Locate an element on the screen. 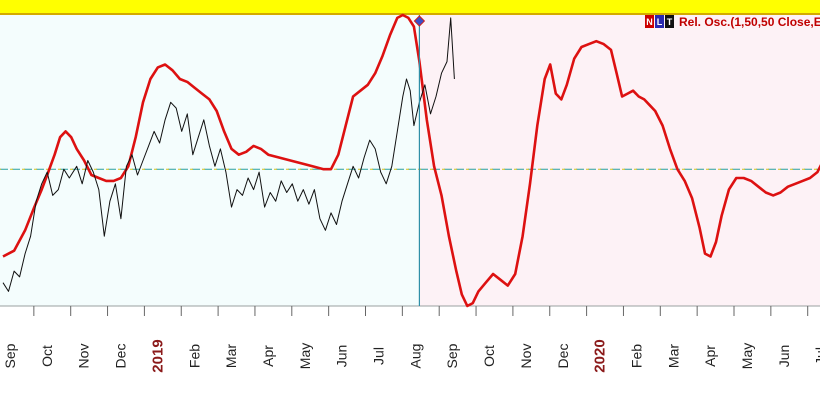 The height and width of the screenshot is (400, 820). x-axis-ticks is located at coordinates (421, 311).